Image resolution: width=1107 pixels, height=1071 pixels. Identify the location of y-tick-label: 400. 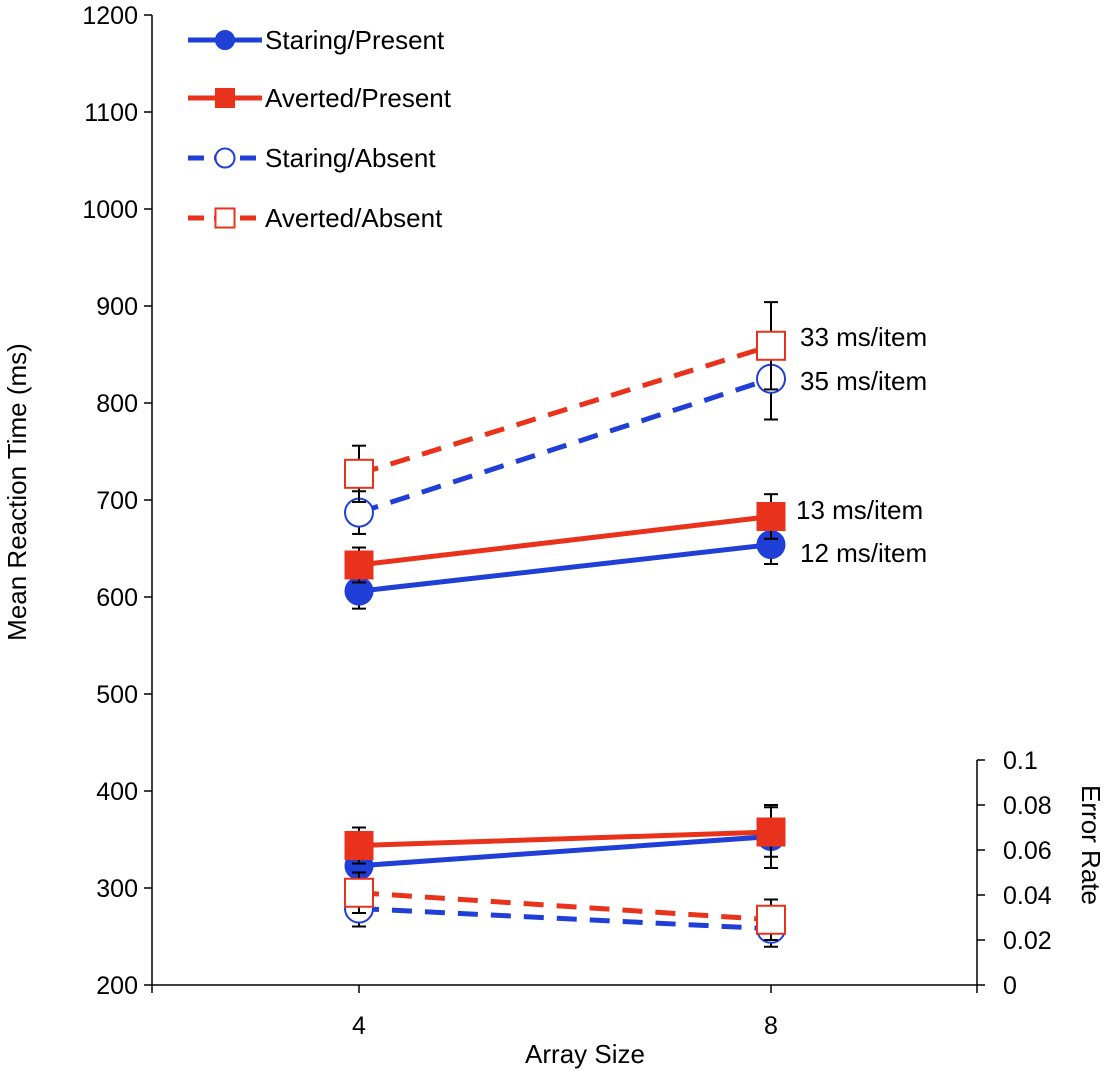
(117, 792).